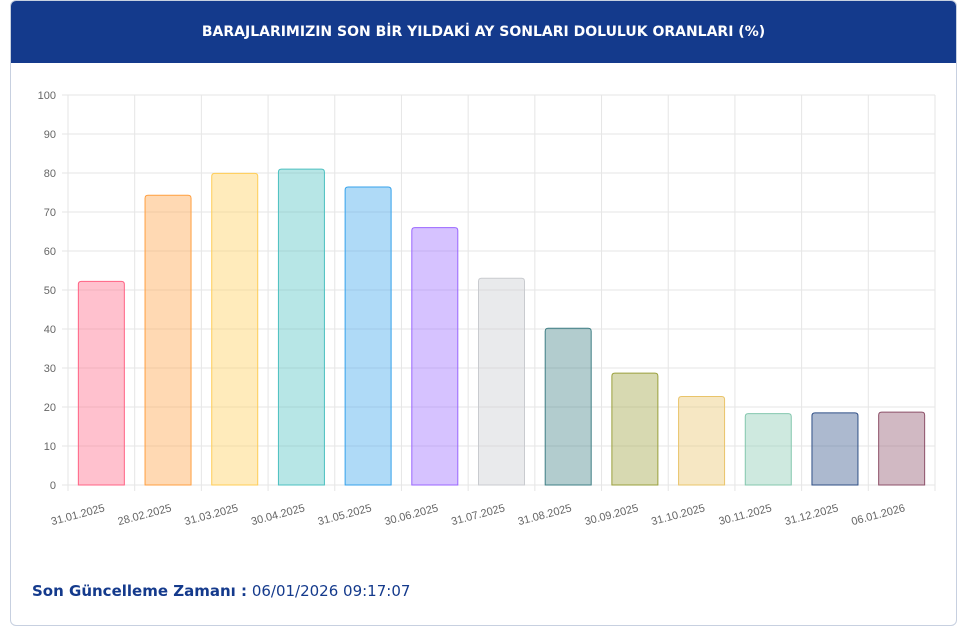  Describe the element at coordinates (345, 515) in the screenshot. I see `x-tick-label: 31.05.2025` at that location.